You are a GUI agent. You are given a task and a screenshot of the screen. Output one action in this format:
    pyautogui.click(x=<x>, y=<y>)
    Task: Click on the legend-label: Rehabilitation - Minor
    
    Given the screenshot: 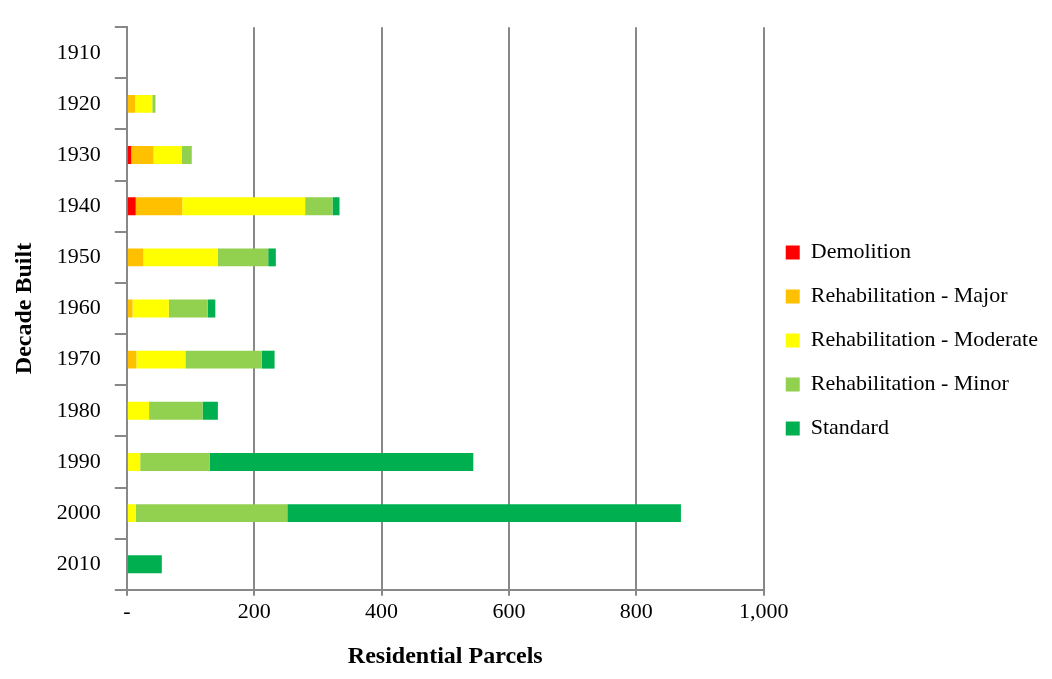 What is the action you would take?
    pyautogui.click(x=910, y=383)
    